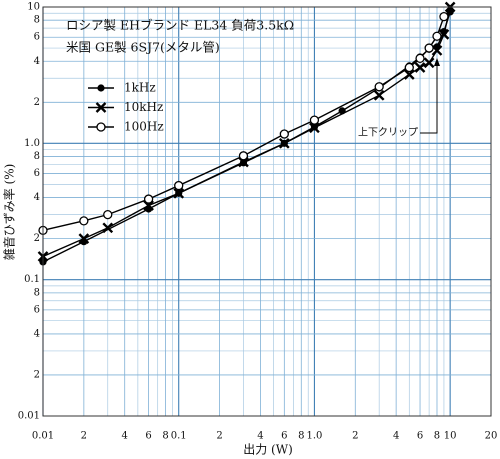 Image resolution: width=500 pixels, height=459 pixels. What do you see at coordinates (143, 107) in the screenshot?
I see `legend-label: 10kHz` at bounding box center [143, 107].